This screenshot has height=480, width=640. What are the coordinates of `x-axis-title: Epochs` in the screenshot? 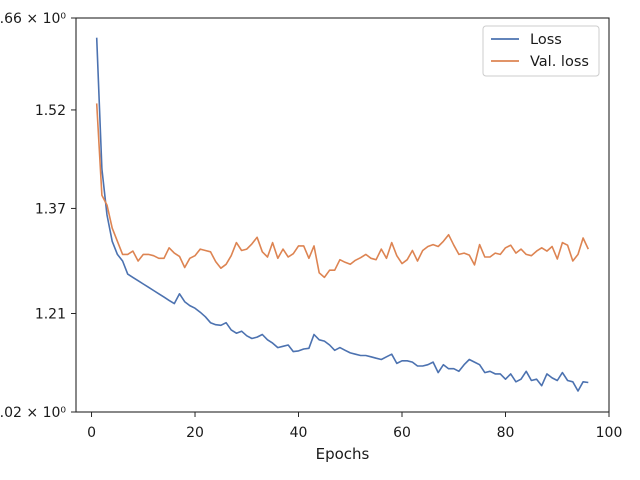 It's located at (343, 454).